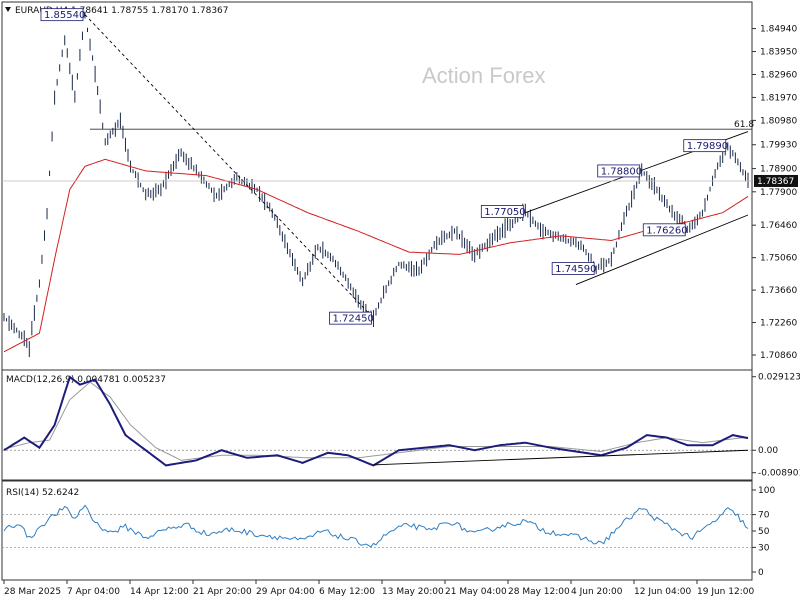 Image resolution: width=800 pixels, height=604 pixels. I want to click on price-callout-label: 1.79890, so click(707, 146).